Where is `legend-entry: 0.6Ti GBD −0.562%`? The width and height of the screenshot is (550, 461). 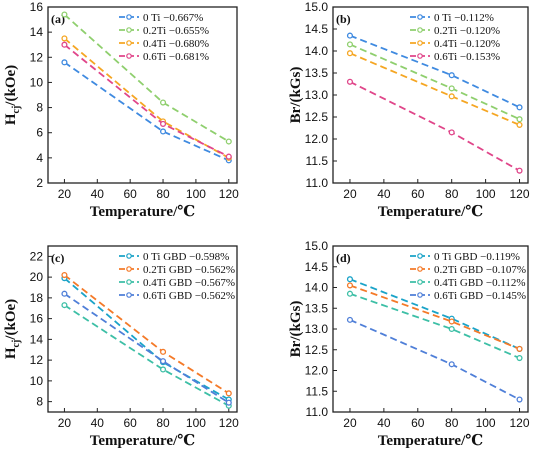 legend-entry: 0.6Ti GBD −0.562% is located at coordinates (189, 296).